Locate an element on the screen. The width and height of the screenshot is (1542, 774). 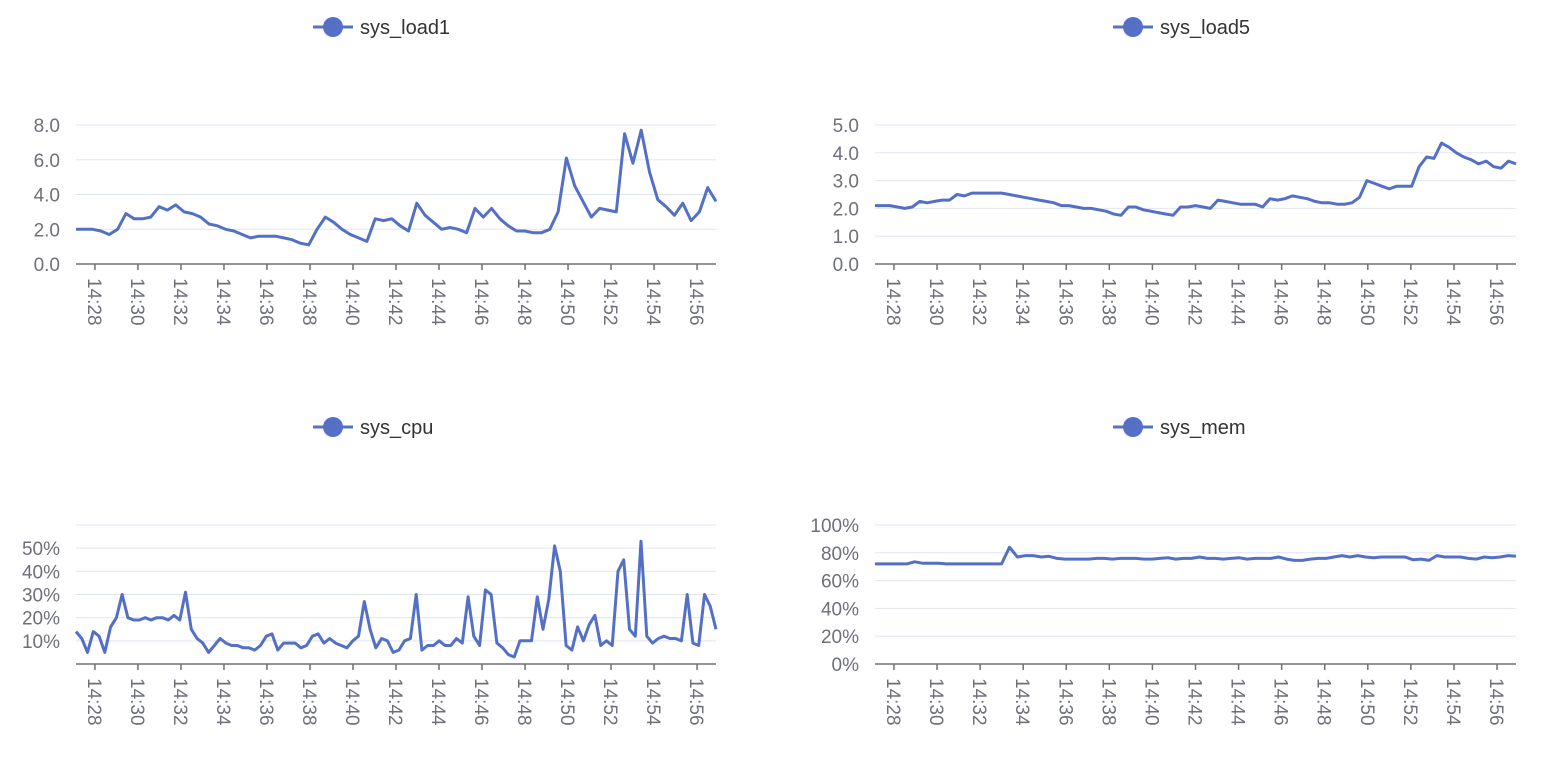
y-tick-label: 80% is located at coordinates (840, 554).